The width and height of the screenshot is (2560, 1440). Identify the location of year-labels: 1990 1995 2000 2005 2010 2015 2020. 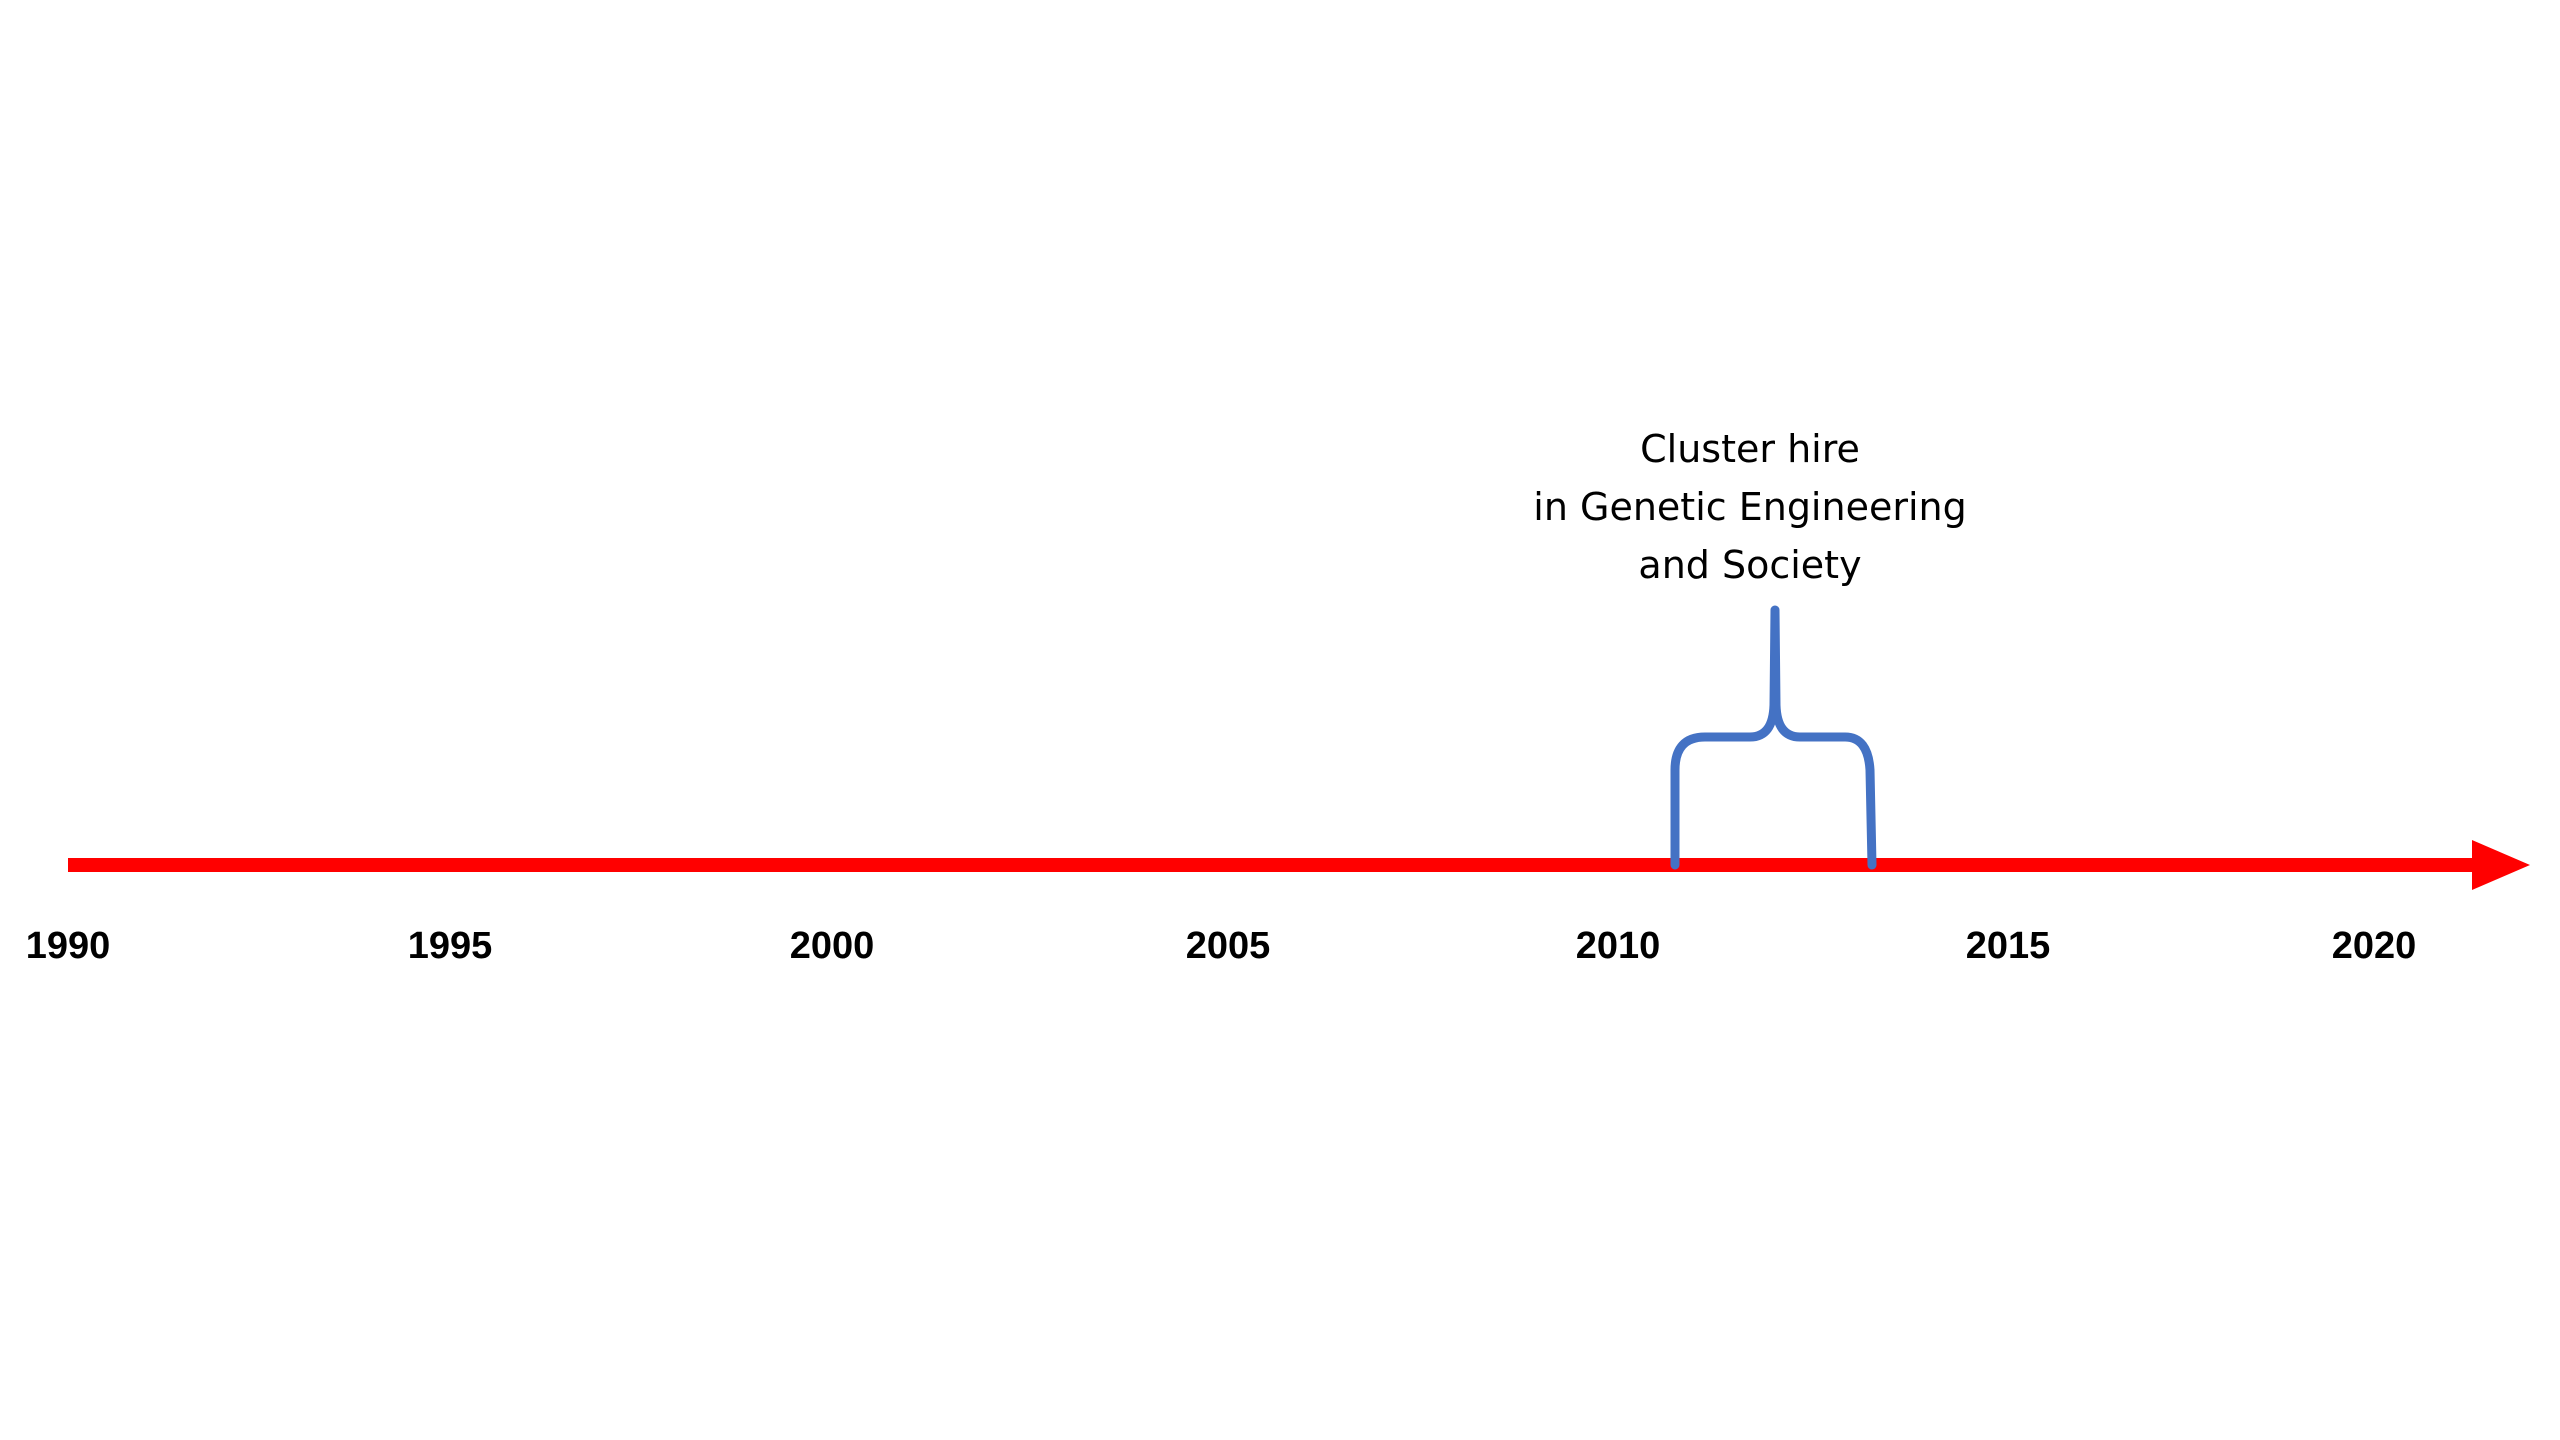
(1221, 946).